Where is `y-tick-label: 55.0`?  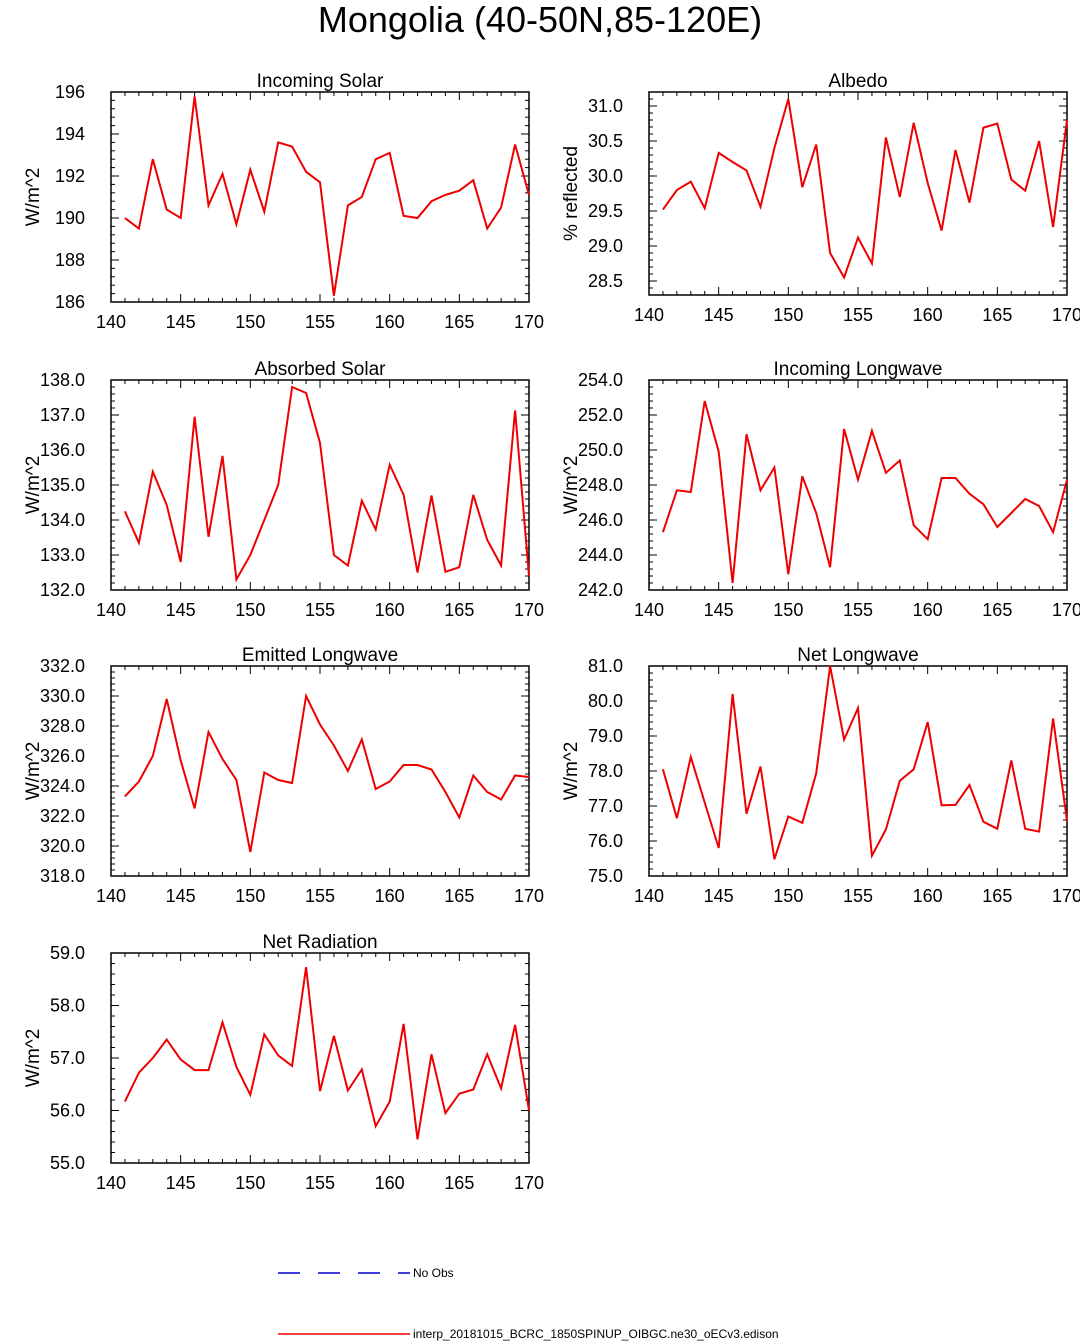
y-tick-label: 55.0 is located at coordinates (67, 1163).